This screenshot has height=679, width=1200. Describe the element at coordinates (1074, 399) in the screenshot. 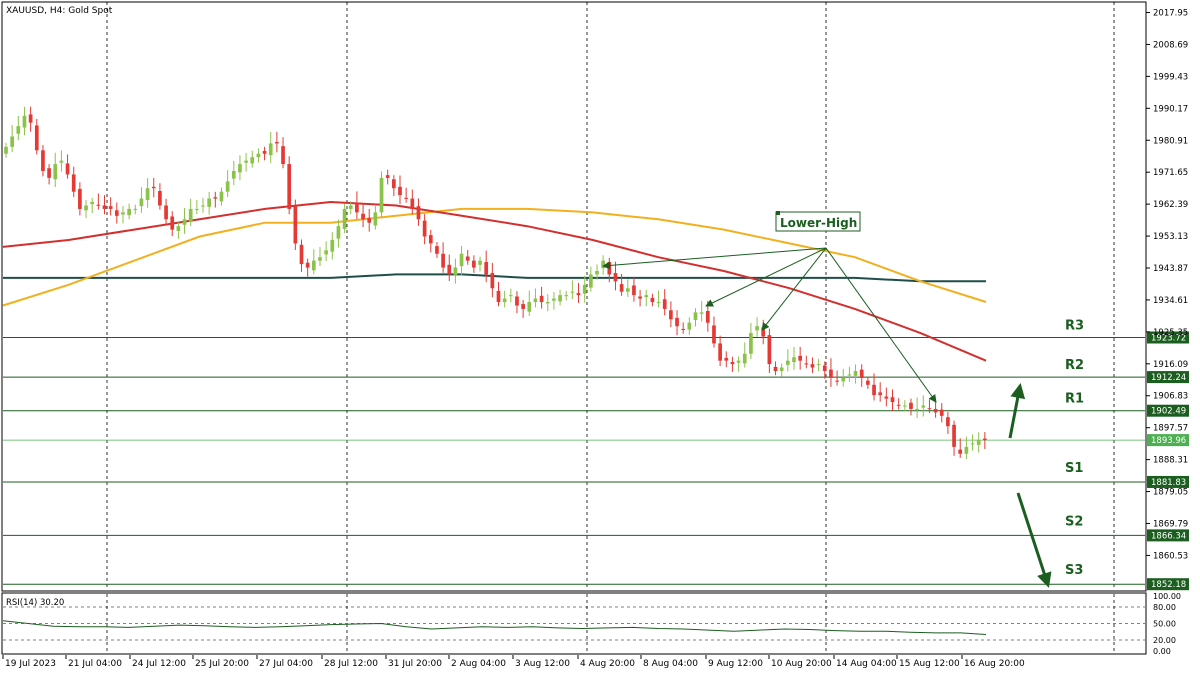

I see `level-name-r1: R1` at that location.